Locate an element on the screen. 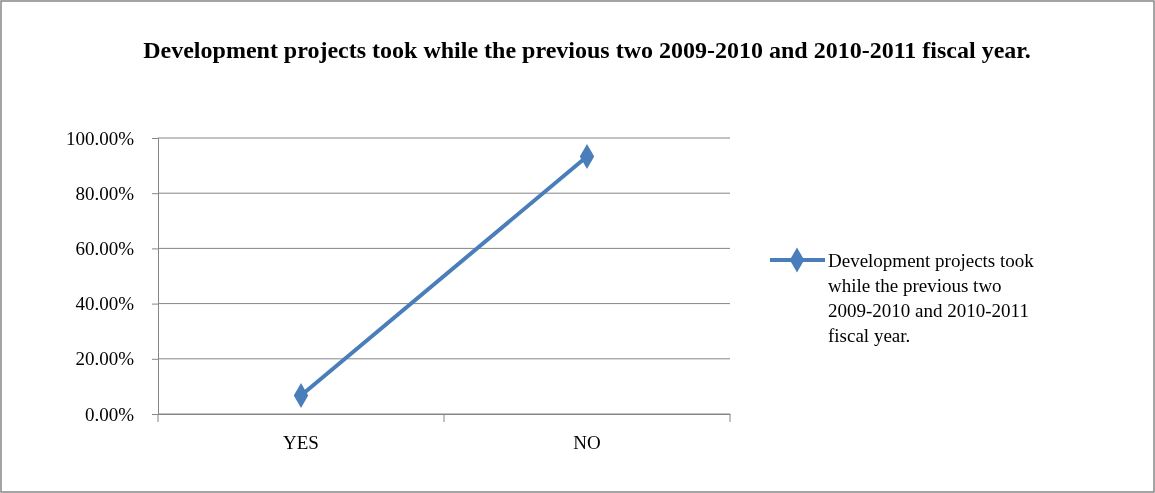  chart-title: Development projects took while the previous two 2009-2010 and 2010-2011 fiscal year. is located at coordinates (587, 50).